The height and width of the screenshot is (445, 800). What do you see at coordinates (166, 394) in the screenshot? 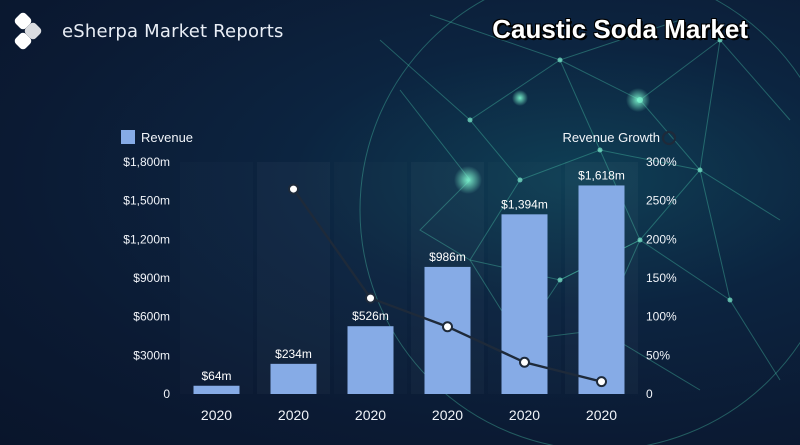
I see `y-left-tick-label: 0` at bounding box center [166, 394].